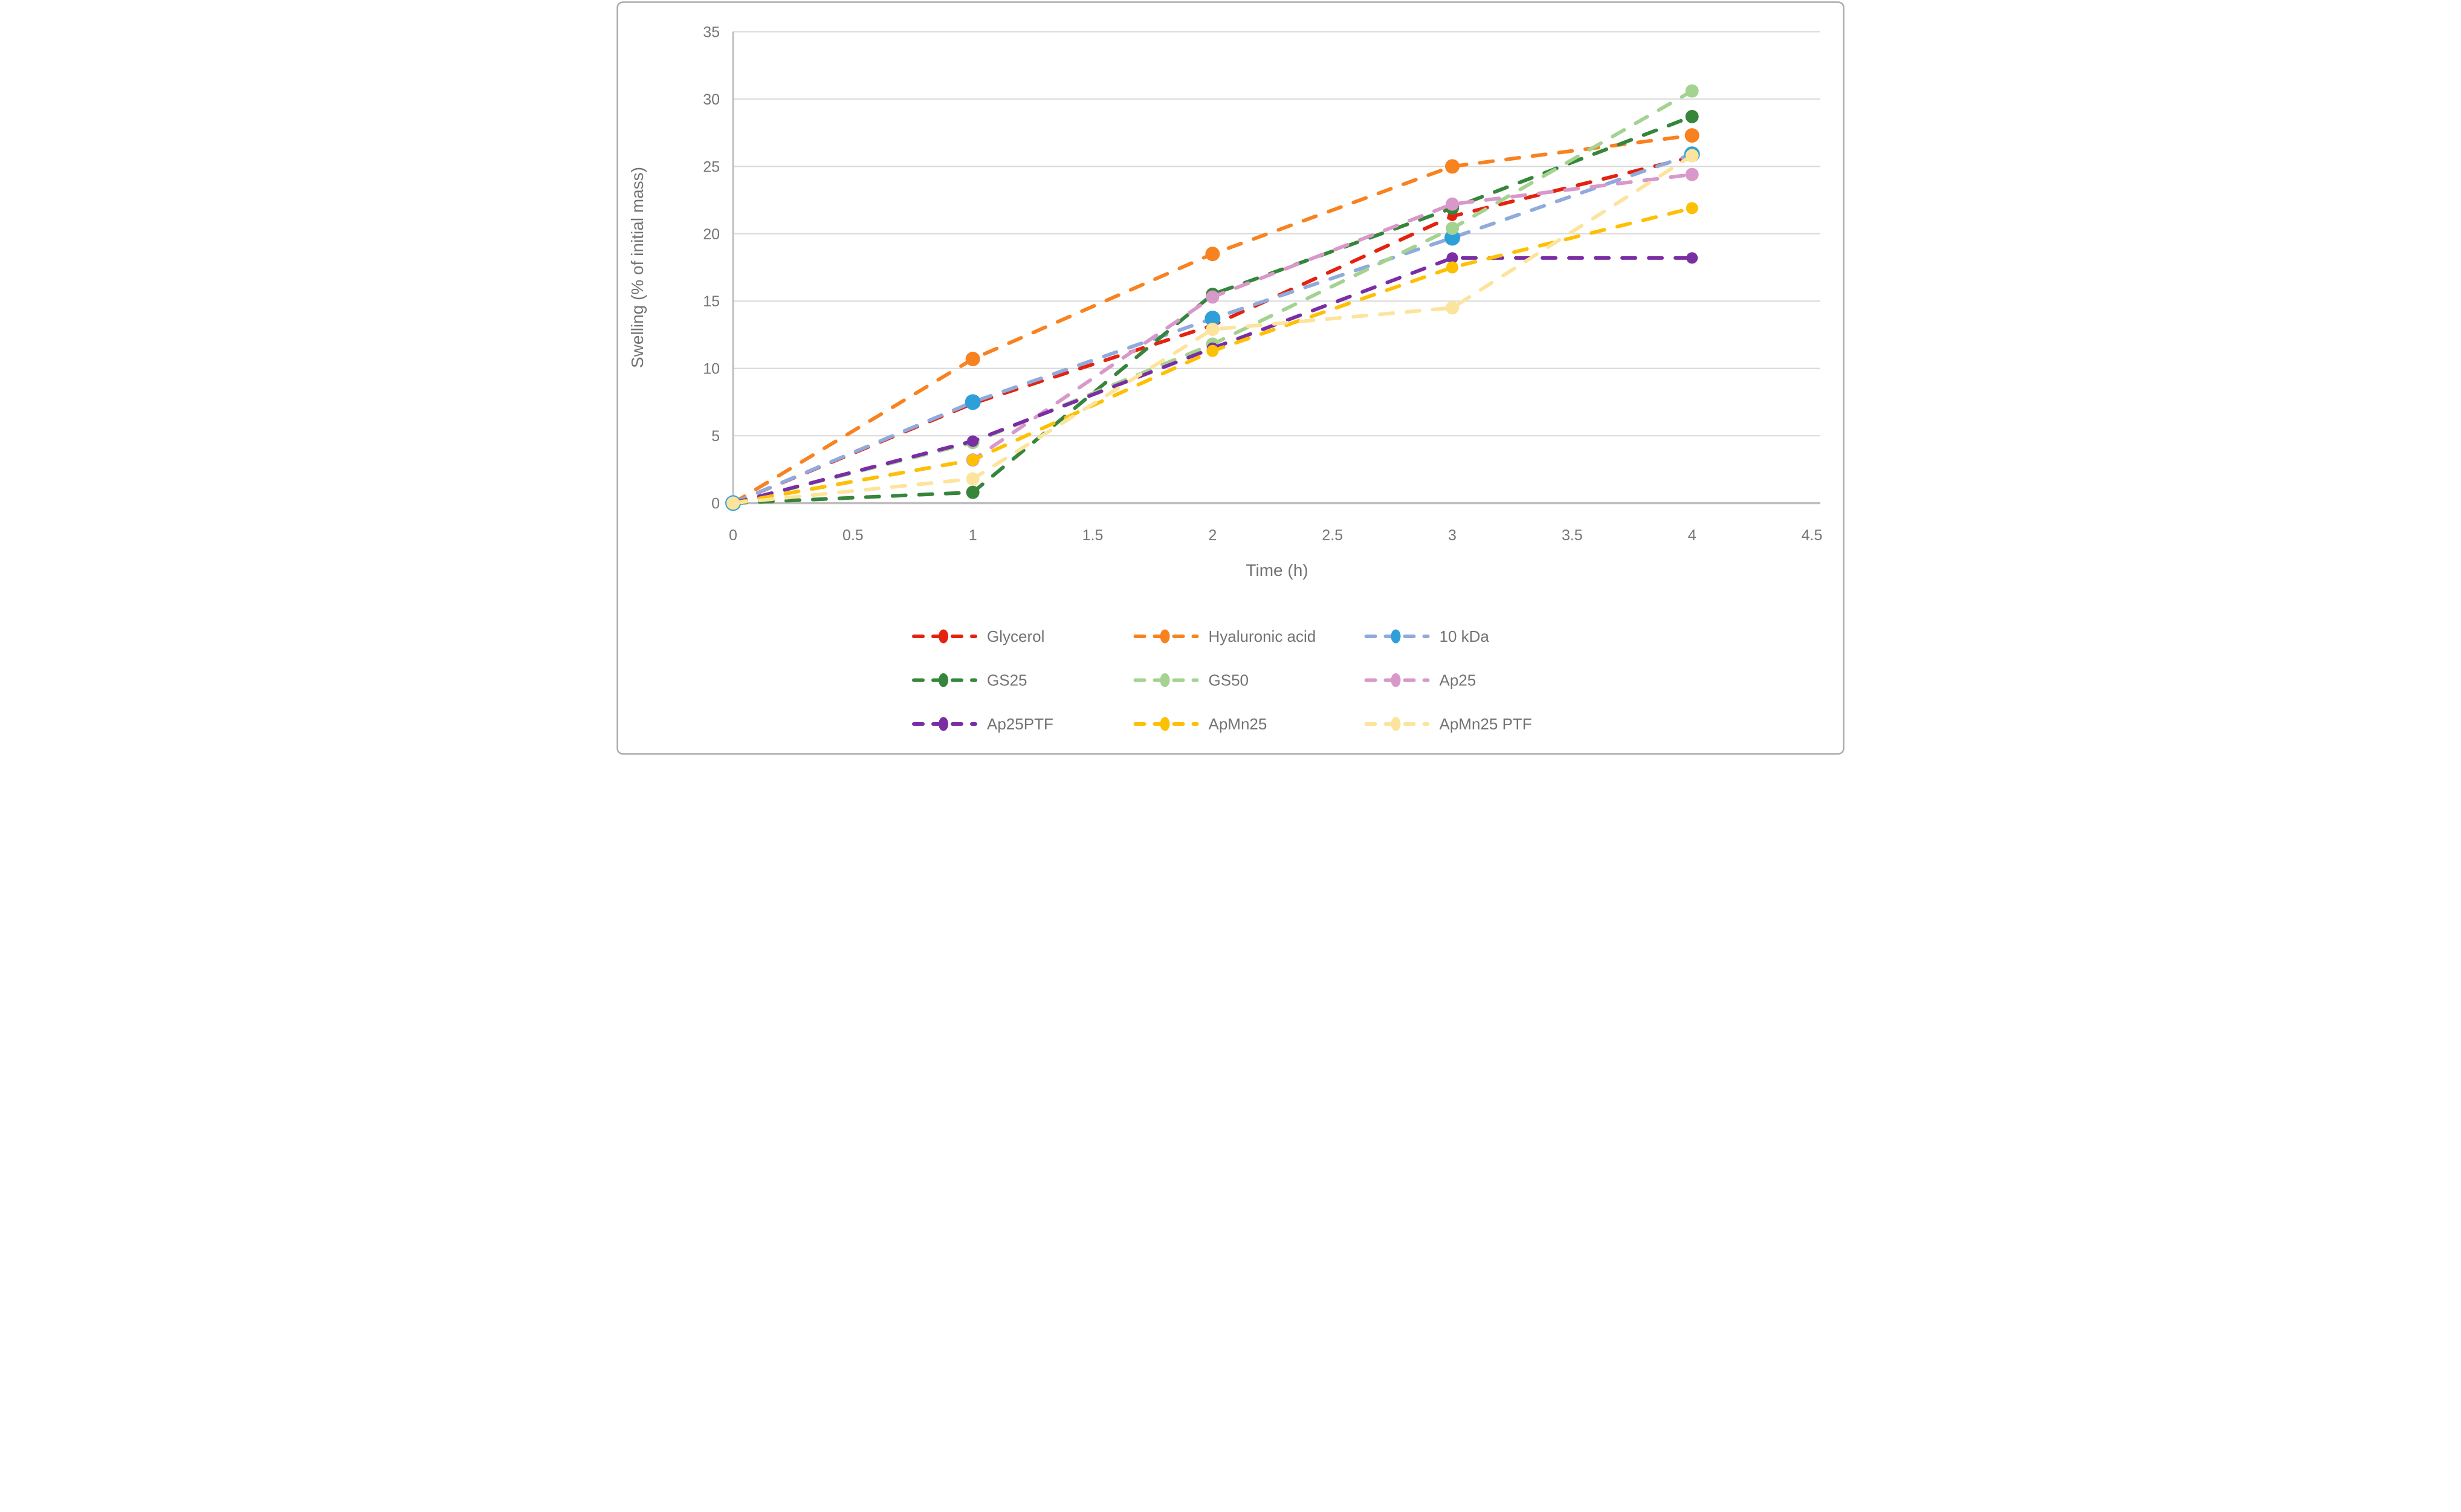  What do you see at coordinates (1452, 238) in the screenshot?
I see `data-point-10-kda-t3` at bounding box center [1452, 238].